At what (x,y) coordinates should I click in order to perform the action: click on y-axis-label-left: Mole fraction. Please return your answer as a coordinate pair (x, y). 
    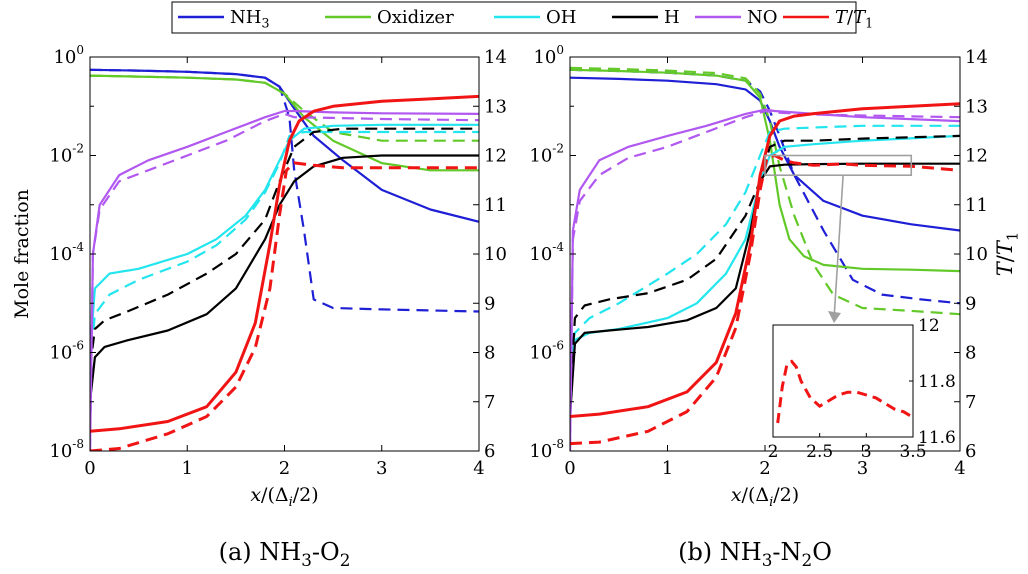
    Looking at the image, I should click on (22, 254).